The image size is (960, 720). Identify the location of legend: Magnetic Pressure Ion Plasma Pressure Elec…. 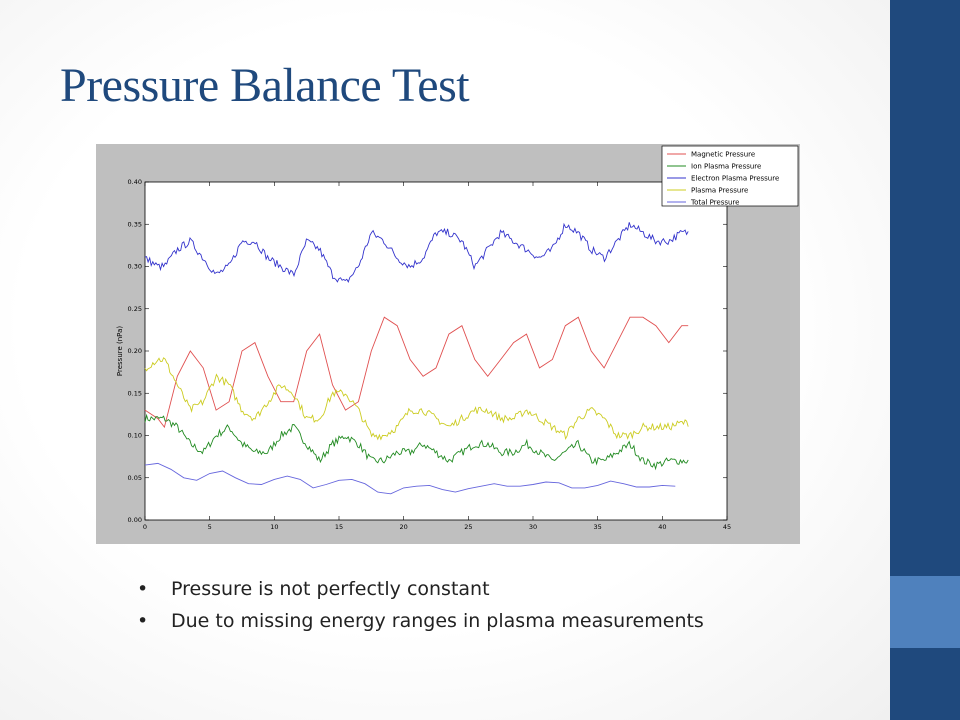
(730, 176).